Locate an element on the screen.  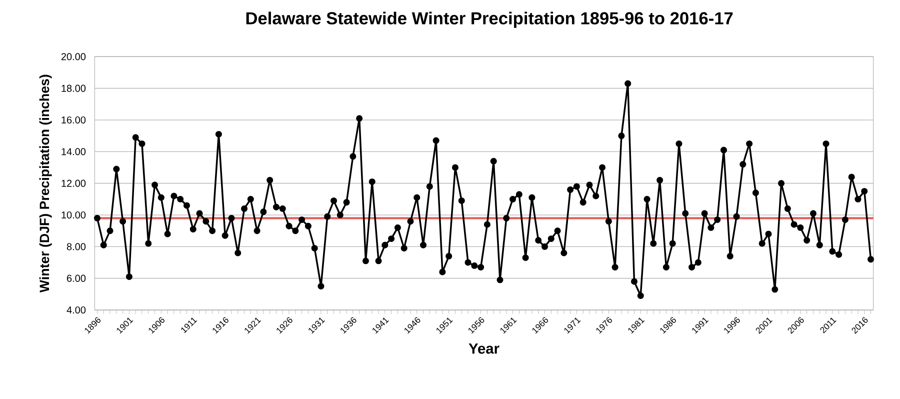
y-tick-label: 20.00 is located at coordinates (73, 56).